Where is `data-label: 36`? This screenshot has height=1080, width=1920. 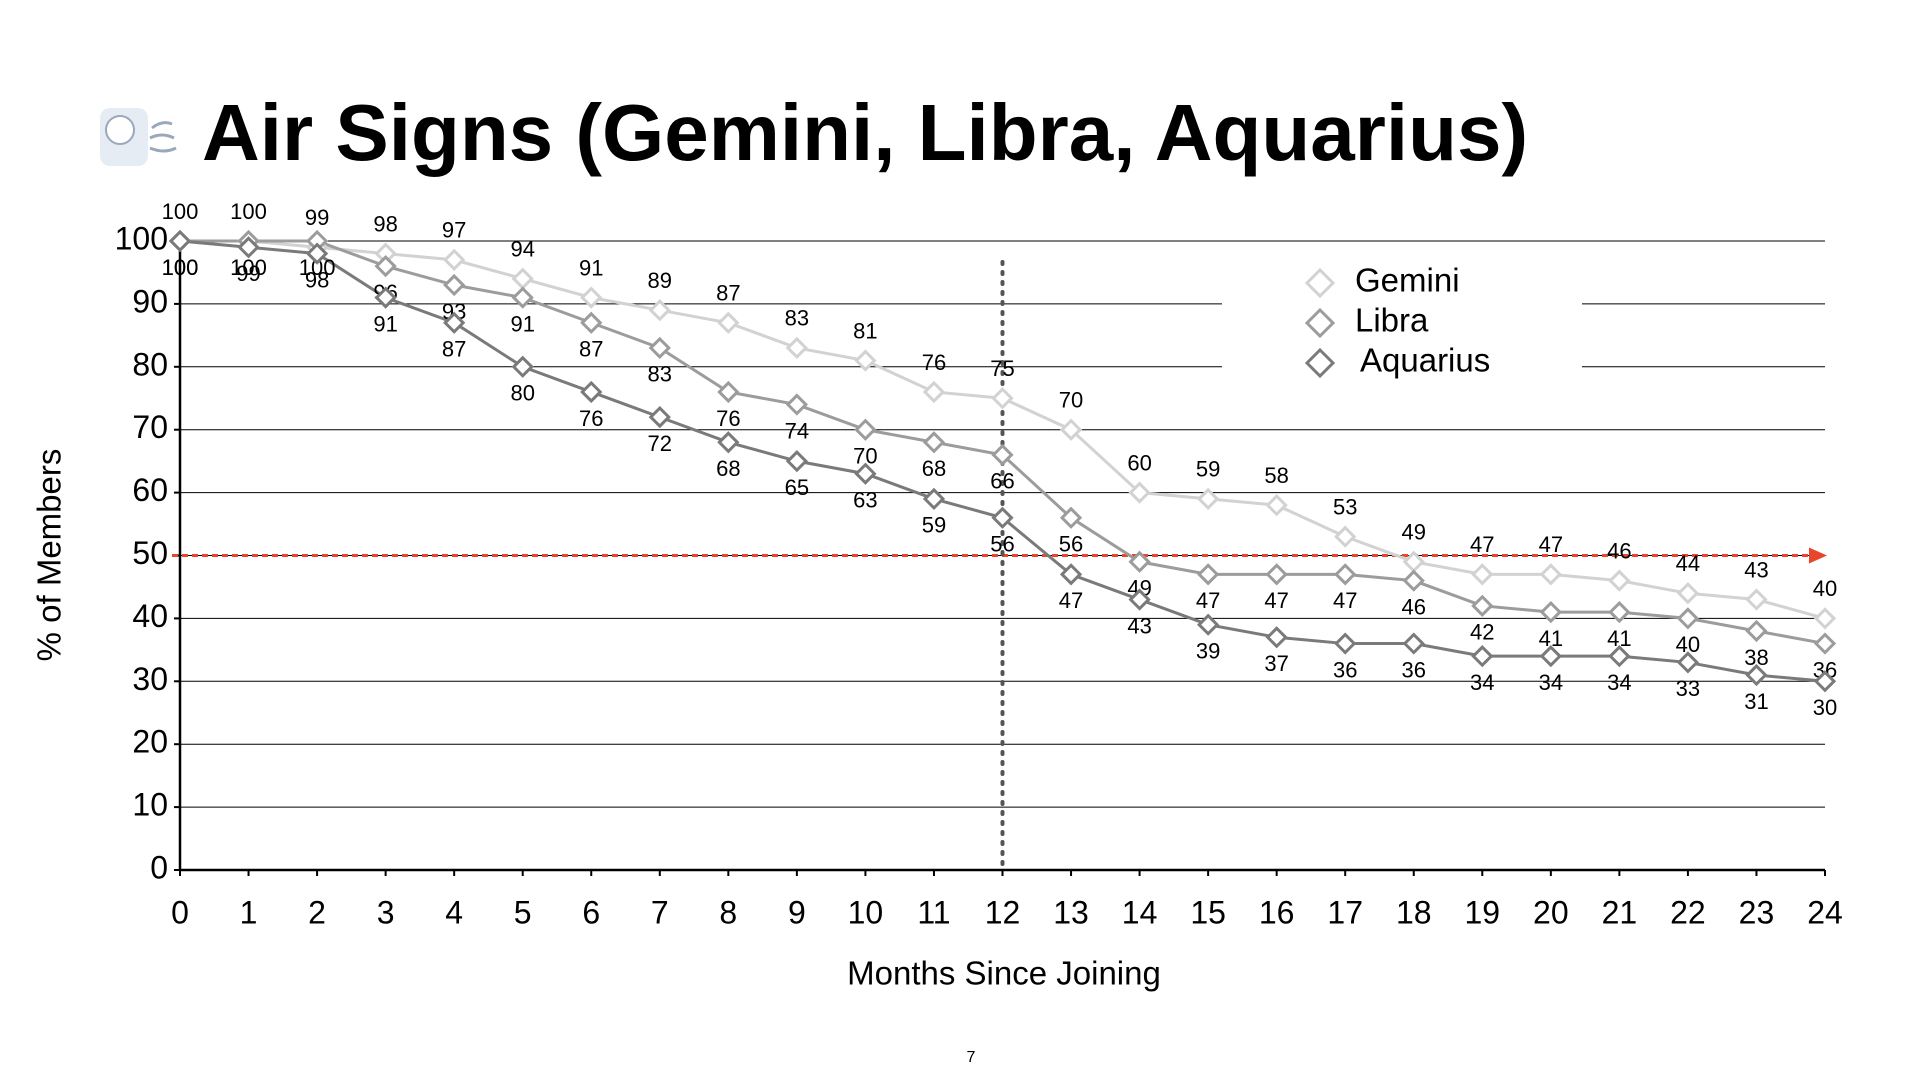
data-label: 36 is located at coordinates (1414, 669).